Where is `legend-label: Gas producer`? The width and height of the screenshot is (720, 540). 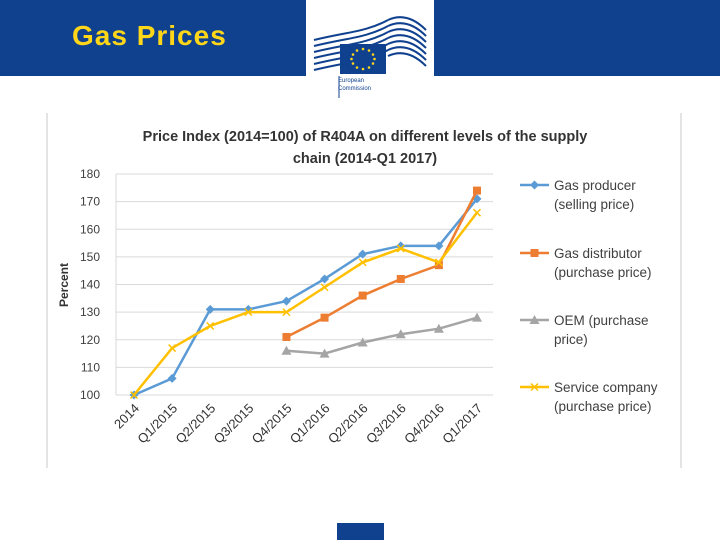
legend-label: Gas producer is located at coordinates (595, 185).